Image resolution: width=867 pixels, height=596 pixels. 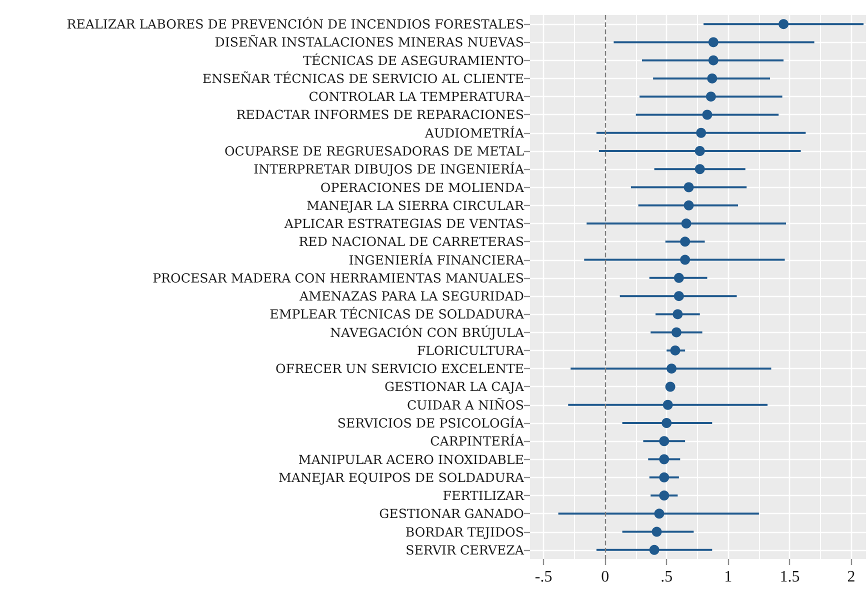 What do you see at coordinates (483, 496) in the screenshot?
I see `y-tick-label: FERTILIZAR` at bounding box center [483, 496].